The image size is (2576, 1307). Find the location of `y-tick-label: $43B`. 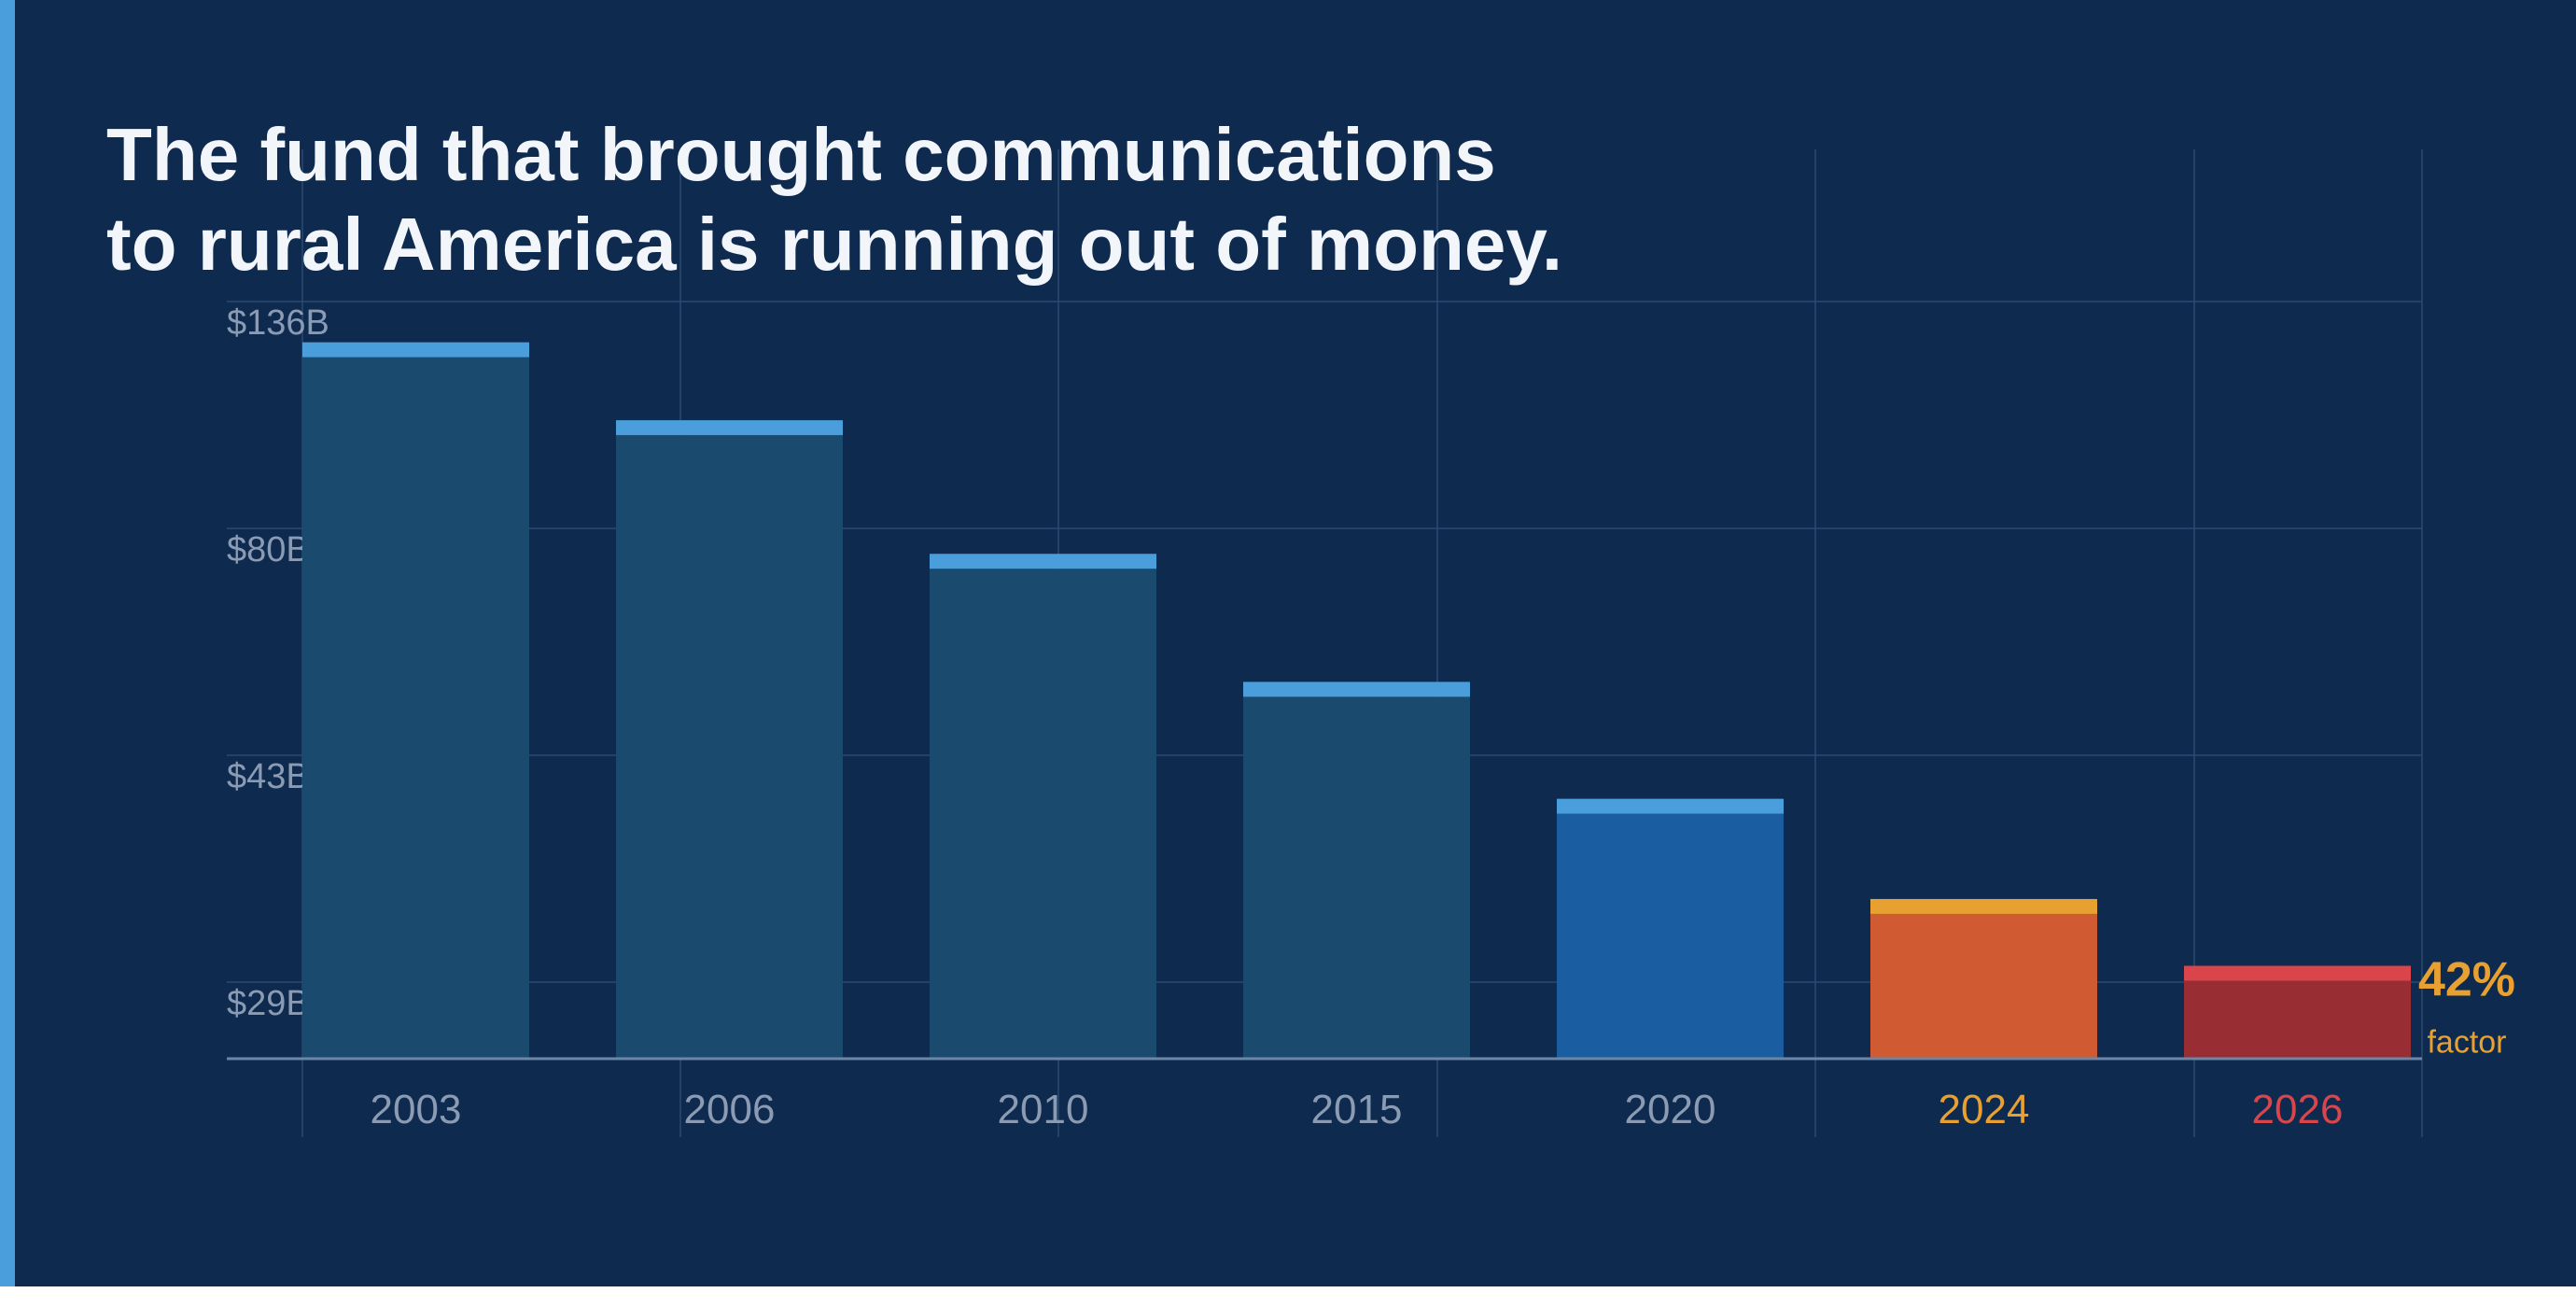

y-tick-label: $43B is located at coordinates (268, 776).